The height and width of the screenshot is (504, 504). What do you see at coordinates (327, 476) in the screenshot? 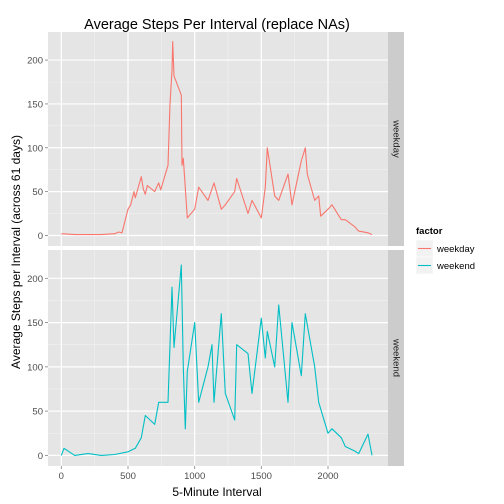
I see `x-tick-label: 2000` at bounding box center [327, 476].